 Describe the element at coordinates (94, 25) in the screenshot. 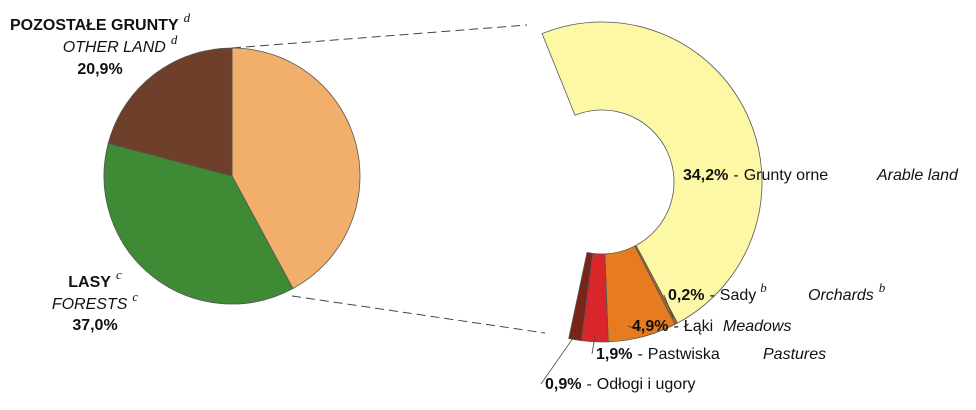

I see `label-part: POZOSTAŁE GRUNTY` at that location.